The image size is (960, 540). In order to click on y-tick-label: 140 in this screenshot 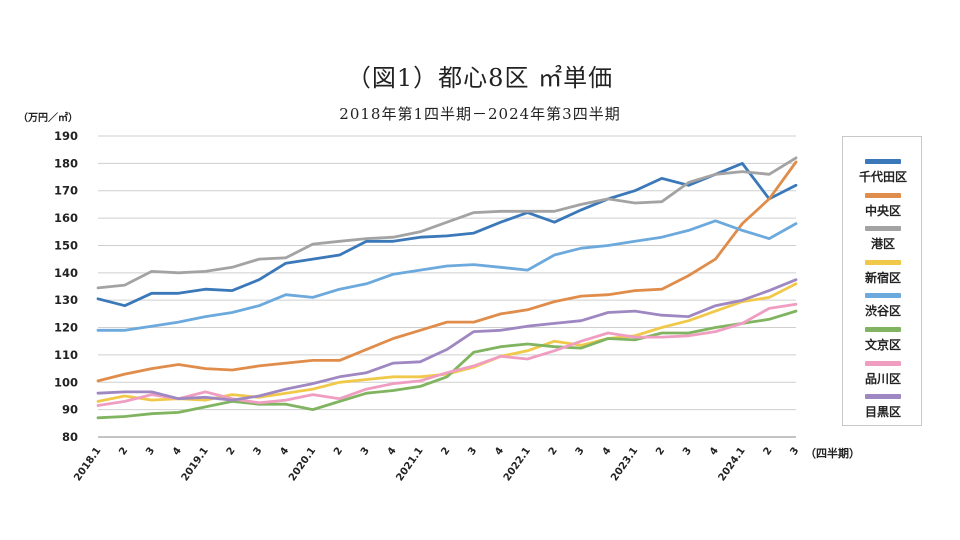, I will do `click(66, 273)`.